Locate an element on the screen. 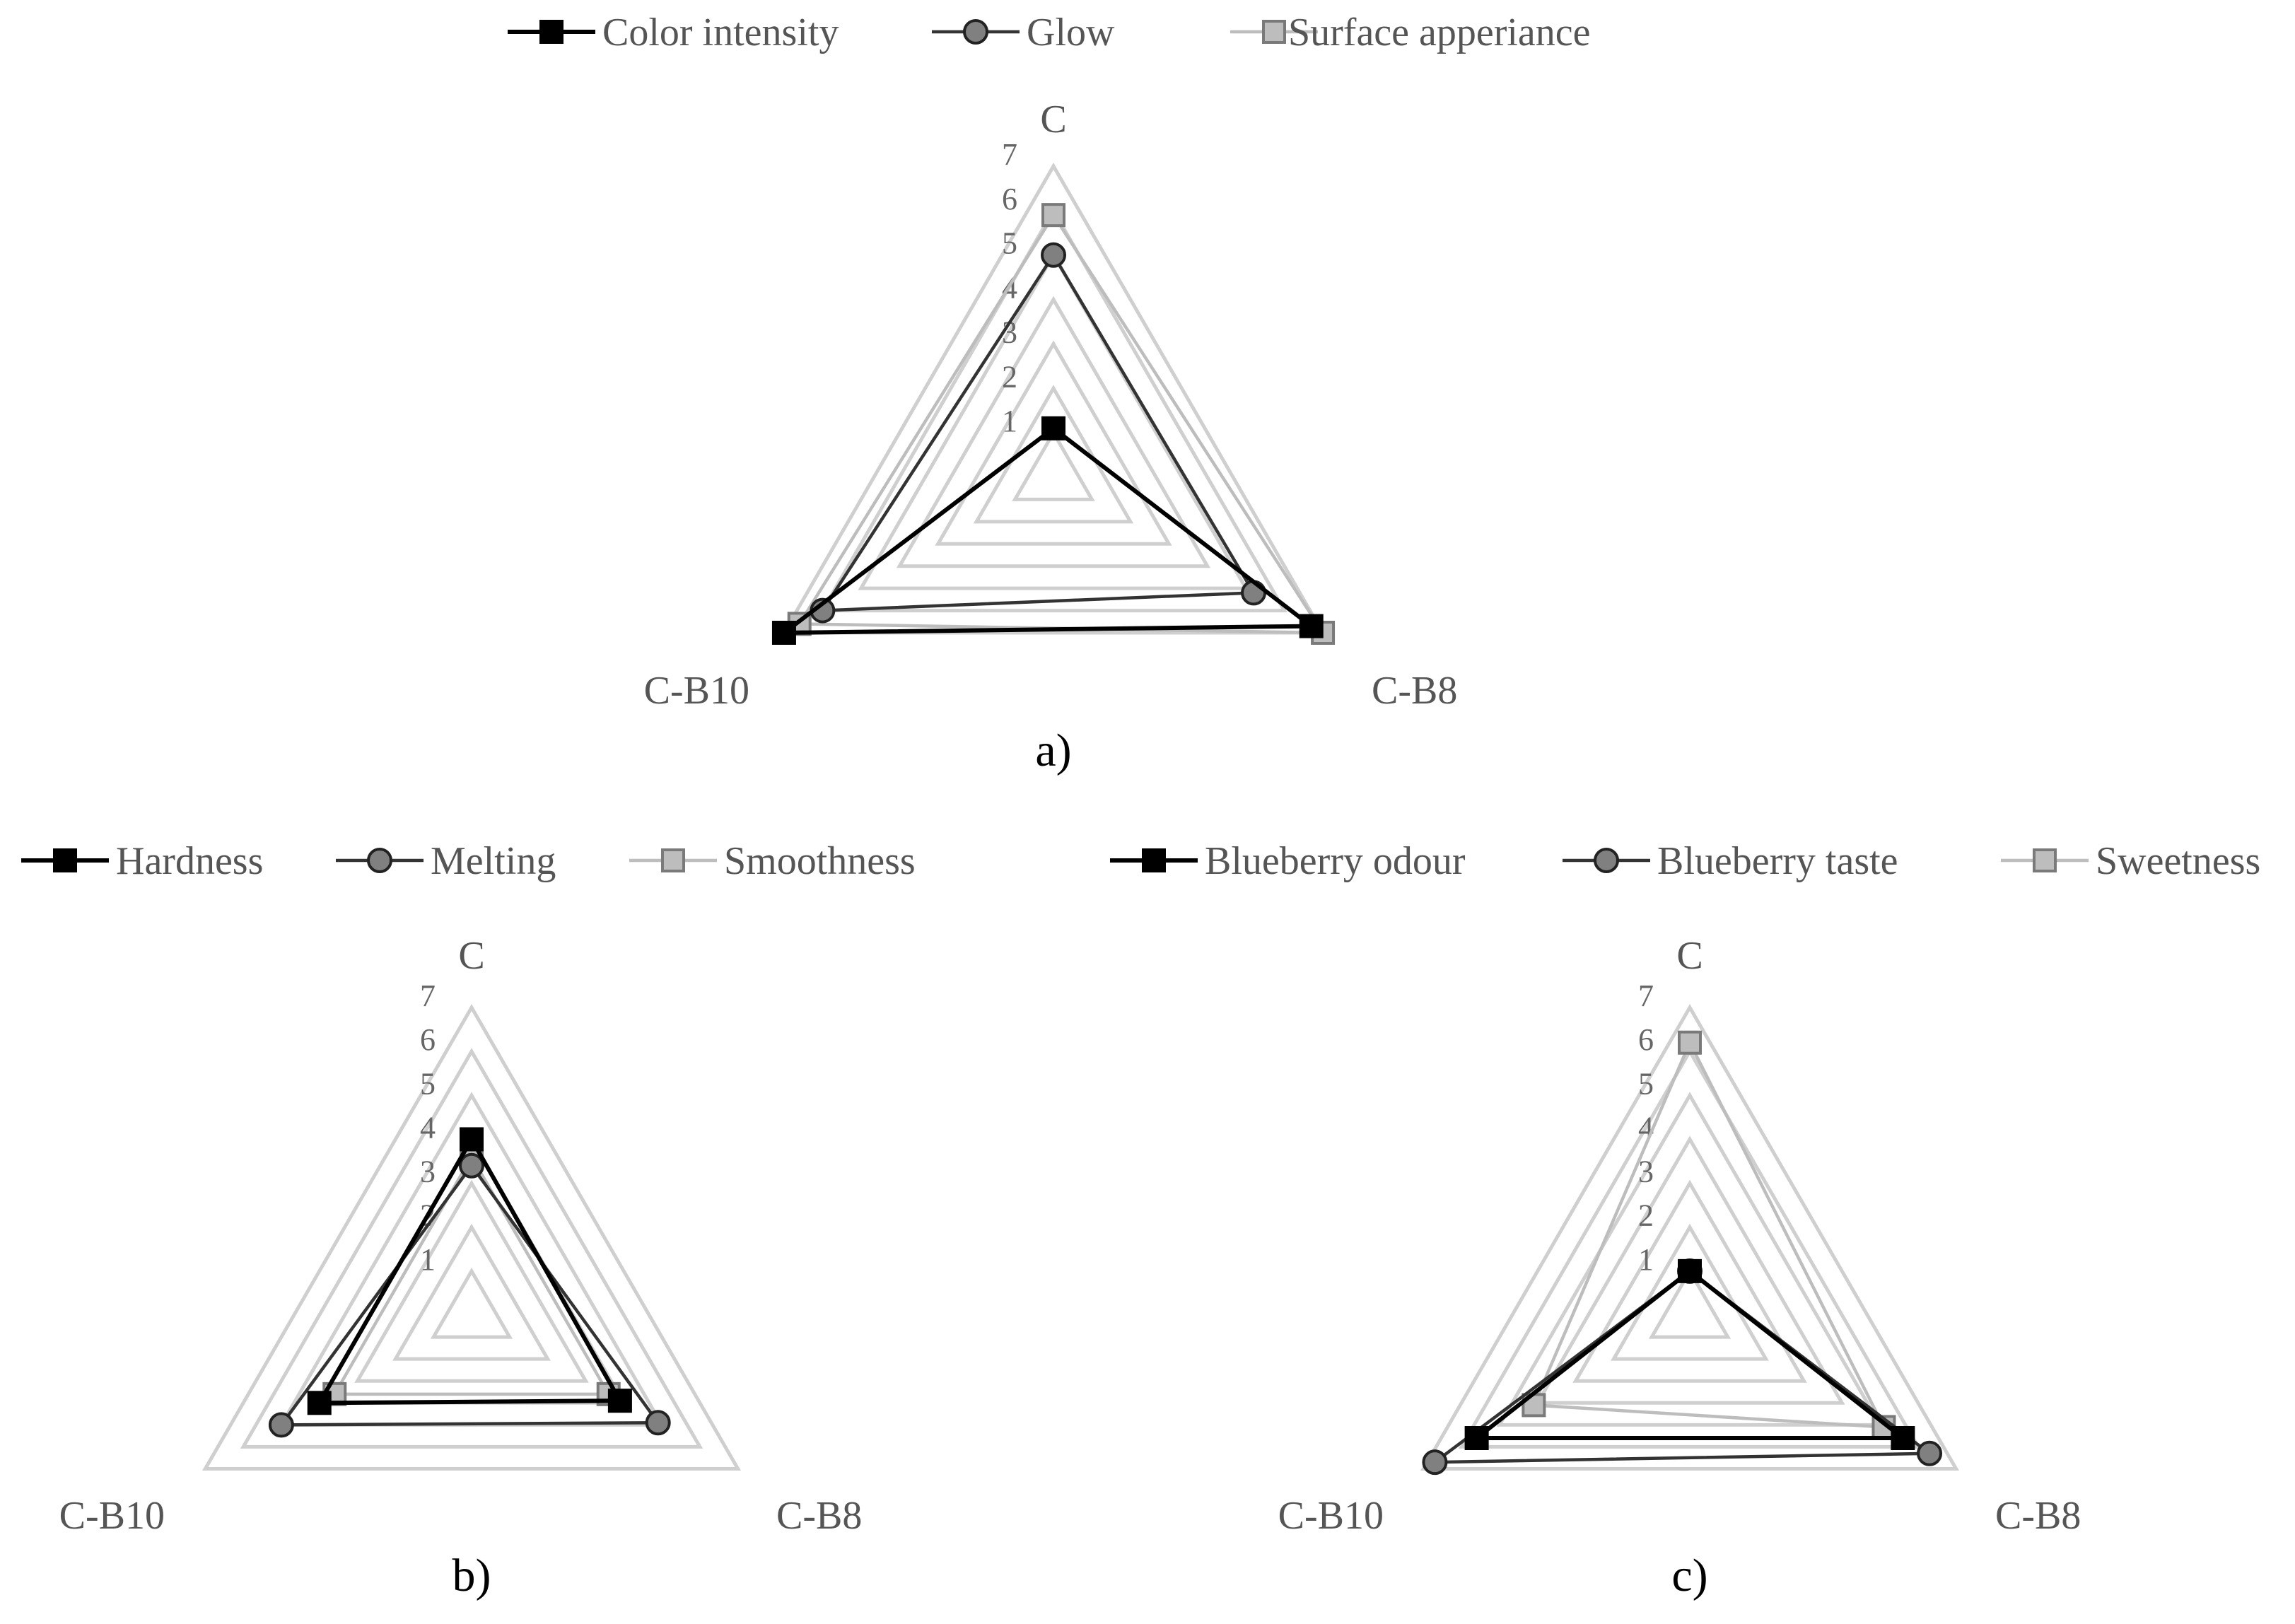  series-glow is located at coordinates (1038, 433).